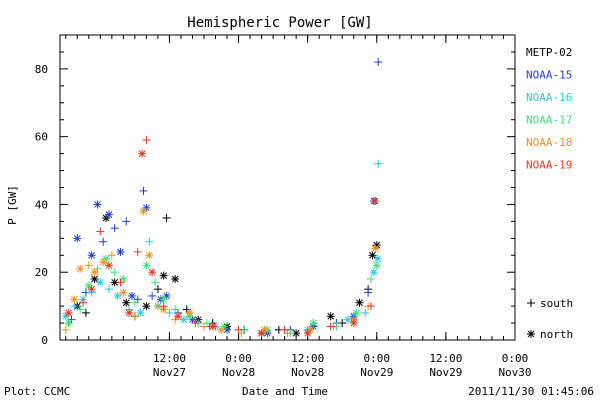  Describe the element at coordinates (285, 391) in the screenshot. I see `x-axis-label: Date and Time` at that location.